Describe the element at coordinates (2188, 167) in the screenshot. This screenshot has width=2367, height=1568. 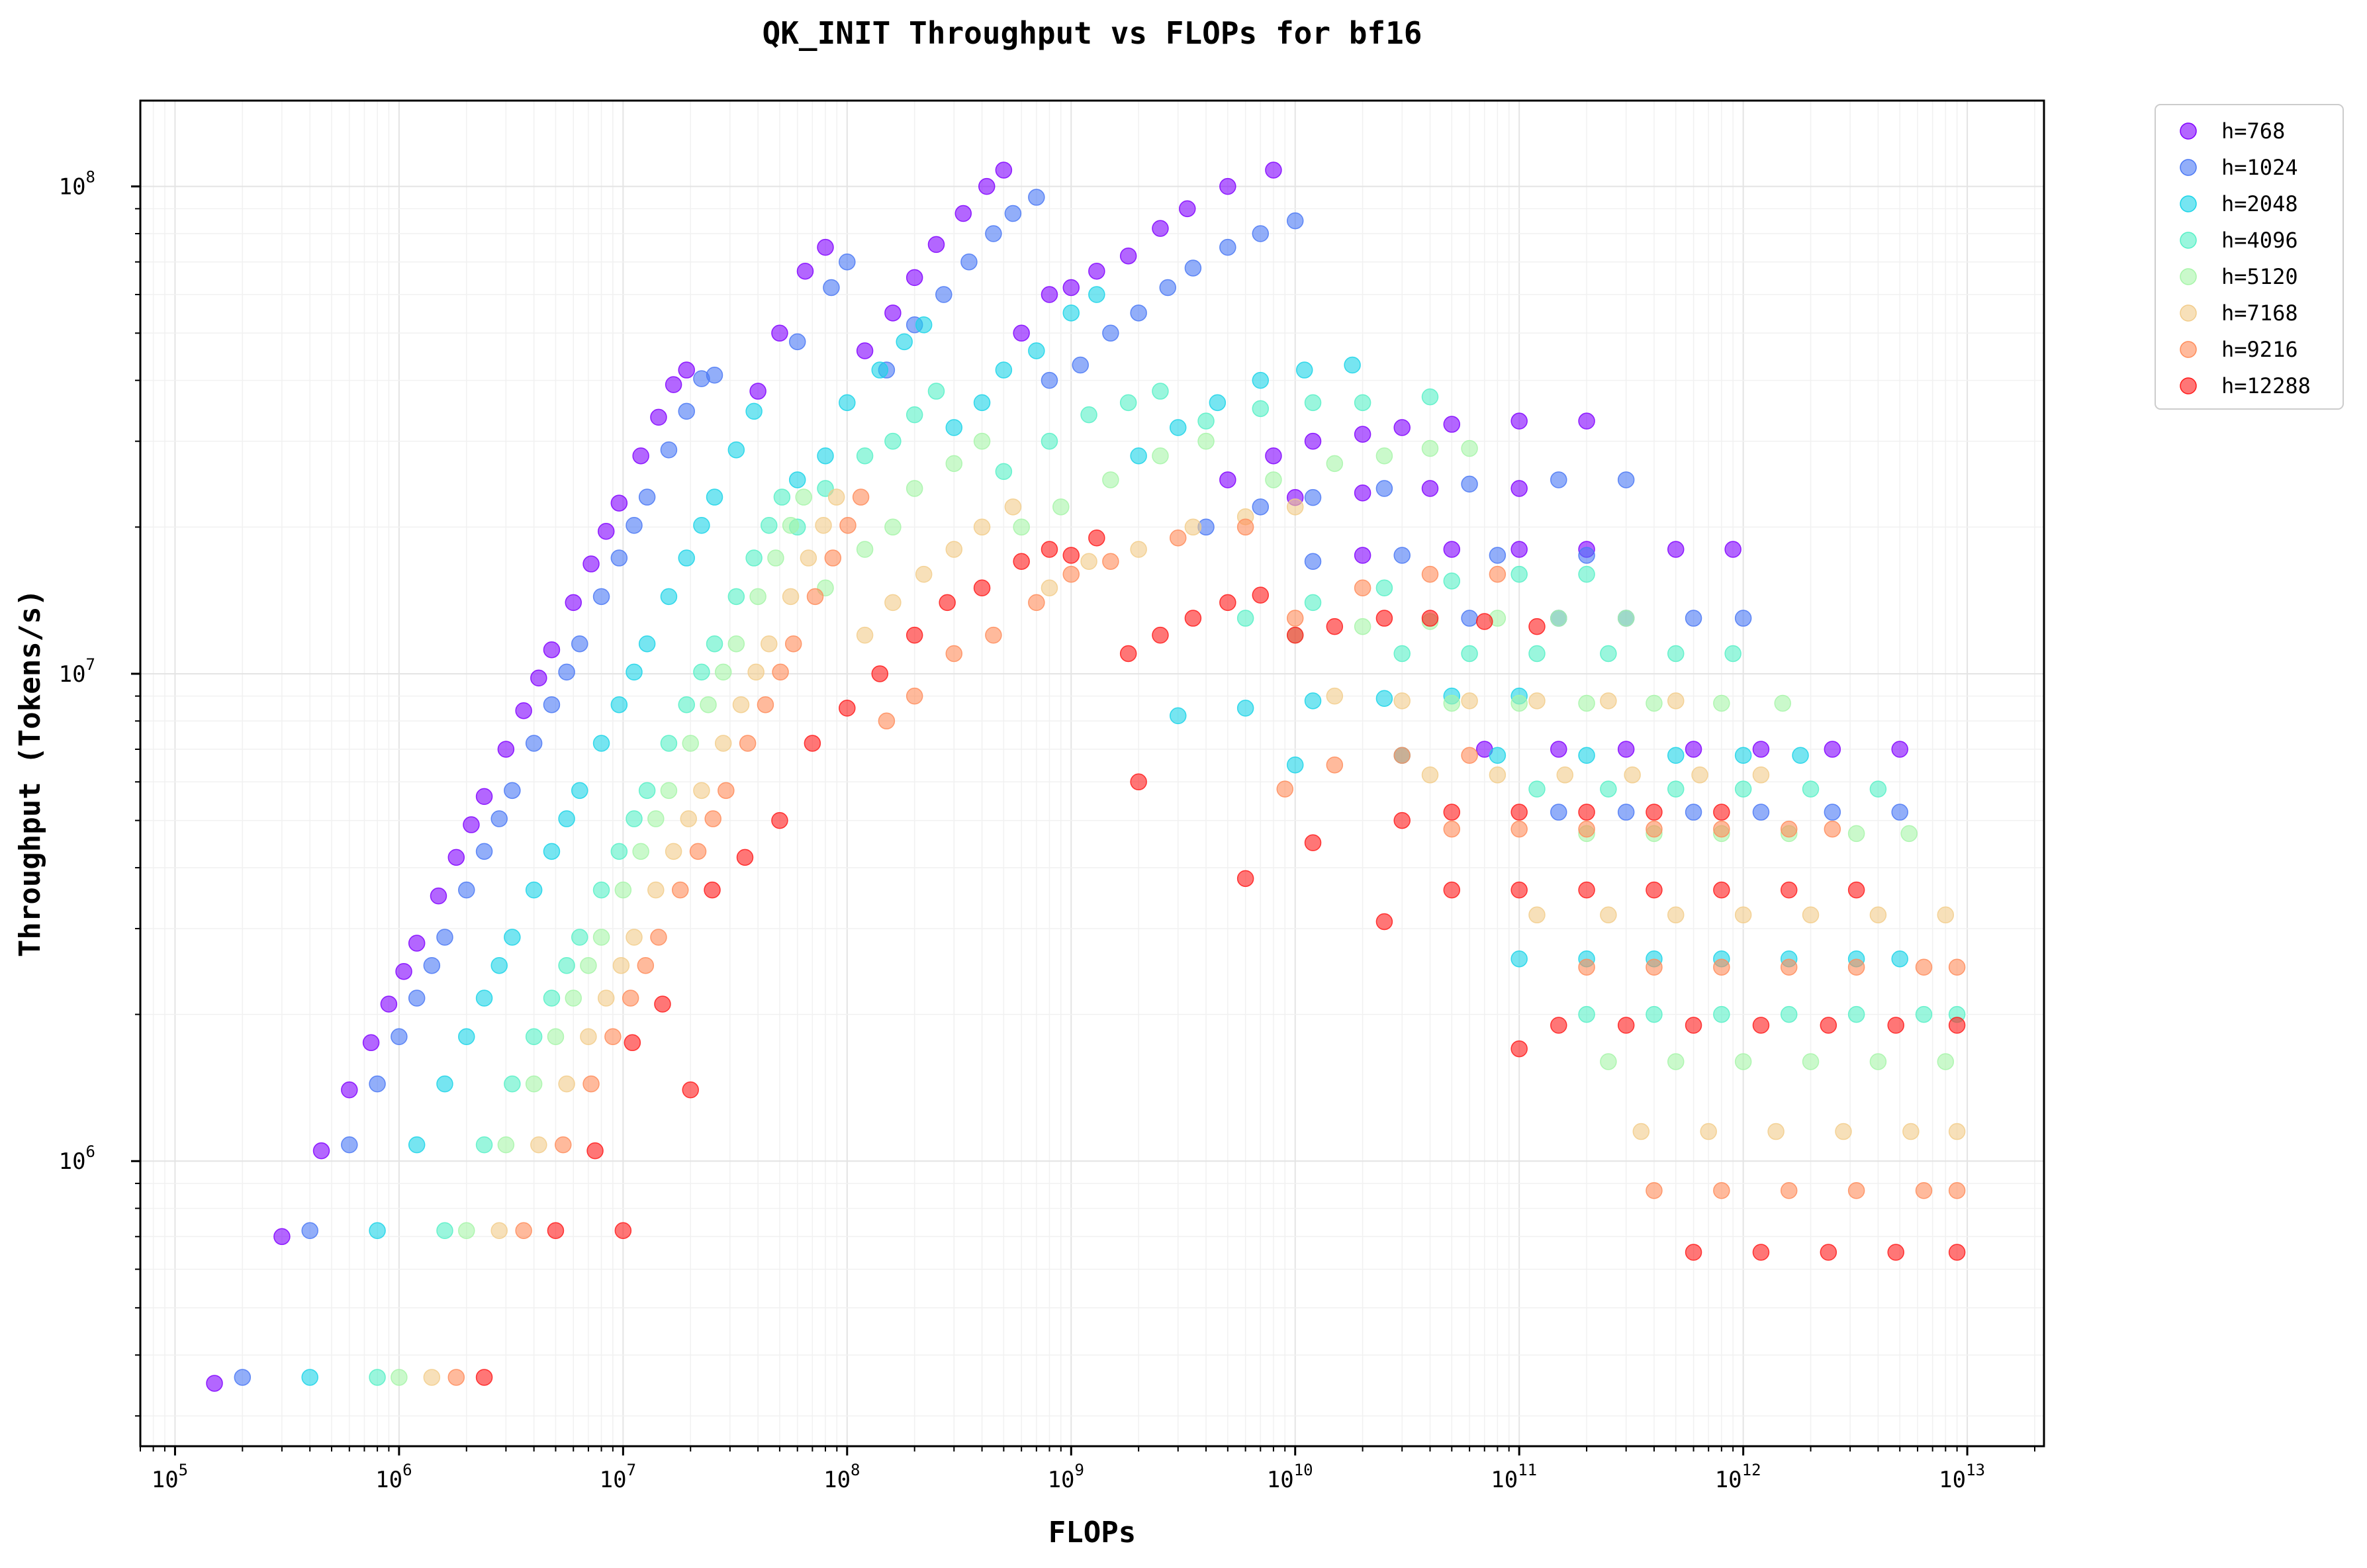
I see `legend-marker` at that location.